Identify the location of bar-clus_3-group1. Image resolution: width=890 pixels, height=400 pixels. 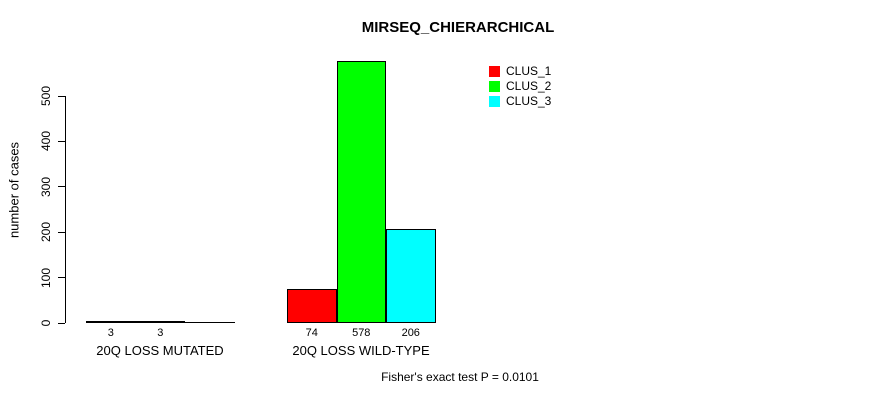
(210, 322).